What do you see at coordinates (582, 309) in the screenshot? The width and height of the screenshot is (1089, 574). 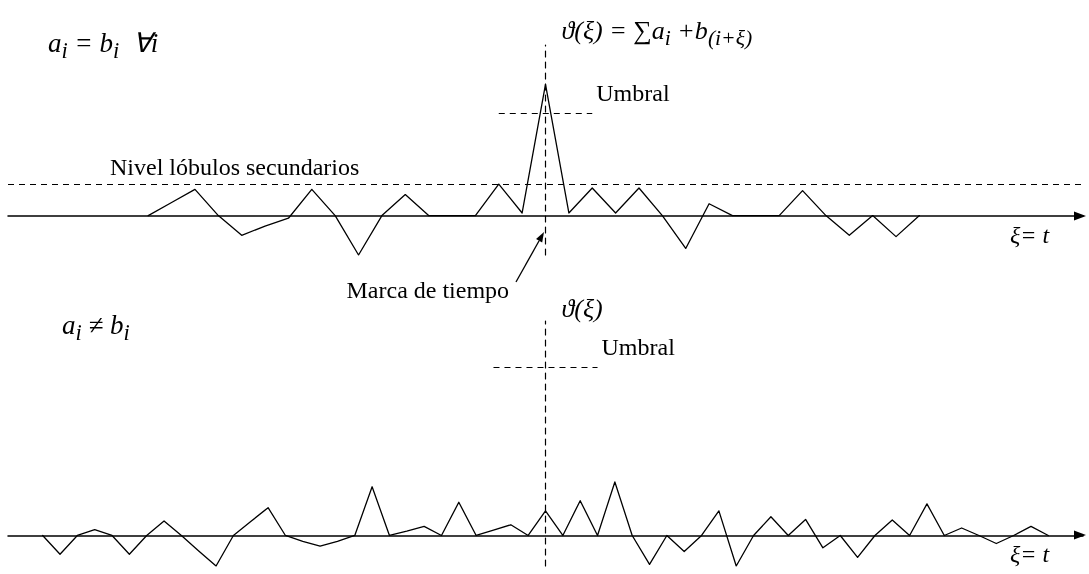 I see `y-axis-title: ϑ(ξ)` at bounding box center [582, 309].